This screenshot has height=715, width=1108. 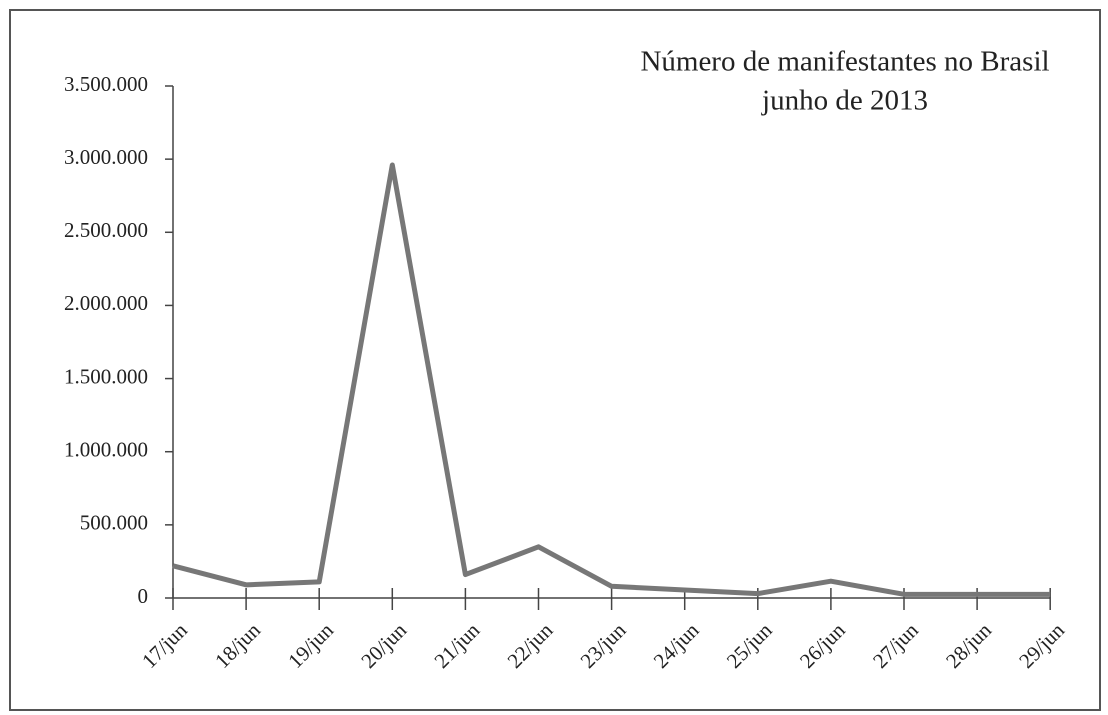 I want to click on y-tick-label: 2.000.000, so click(x=106, y=303).